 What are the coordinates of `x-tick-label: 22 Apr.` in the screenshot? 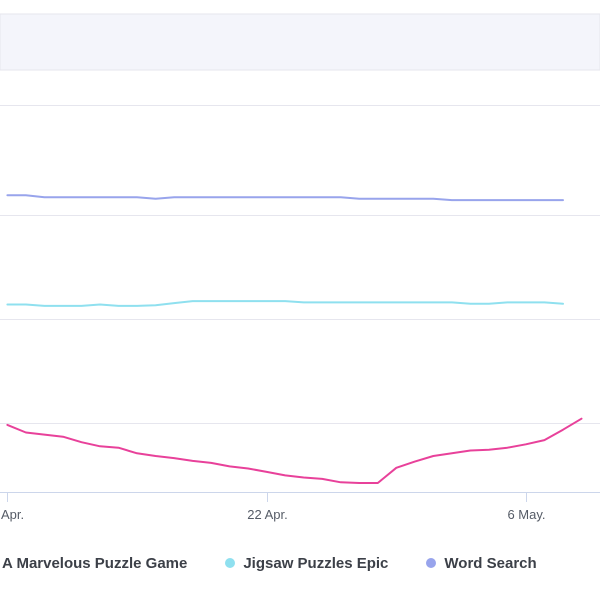 It's located at (267, 514).